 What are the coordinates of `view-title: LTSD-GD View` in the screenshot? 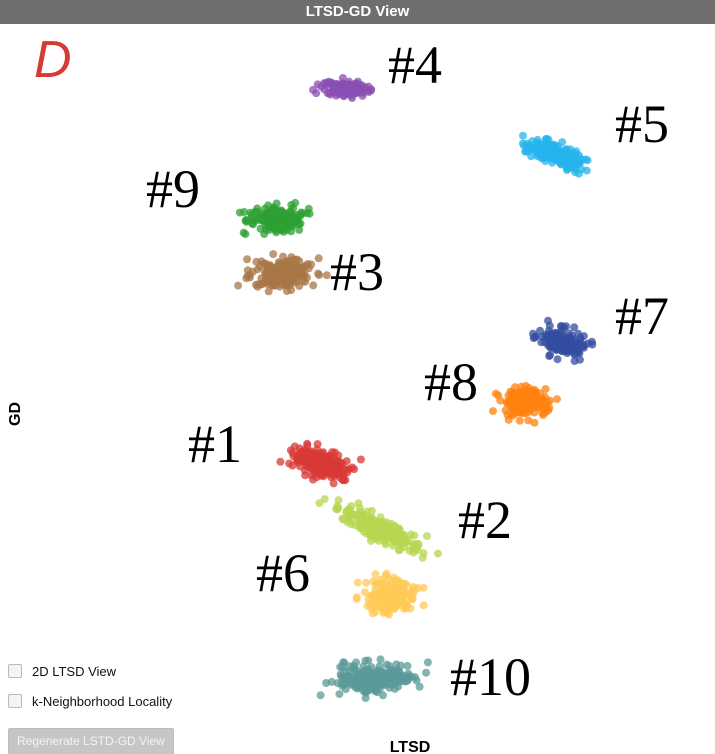 It's located at (357, 12).